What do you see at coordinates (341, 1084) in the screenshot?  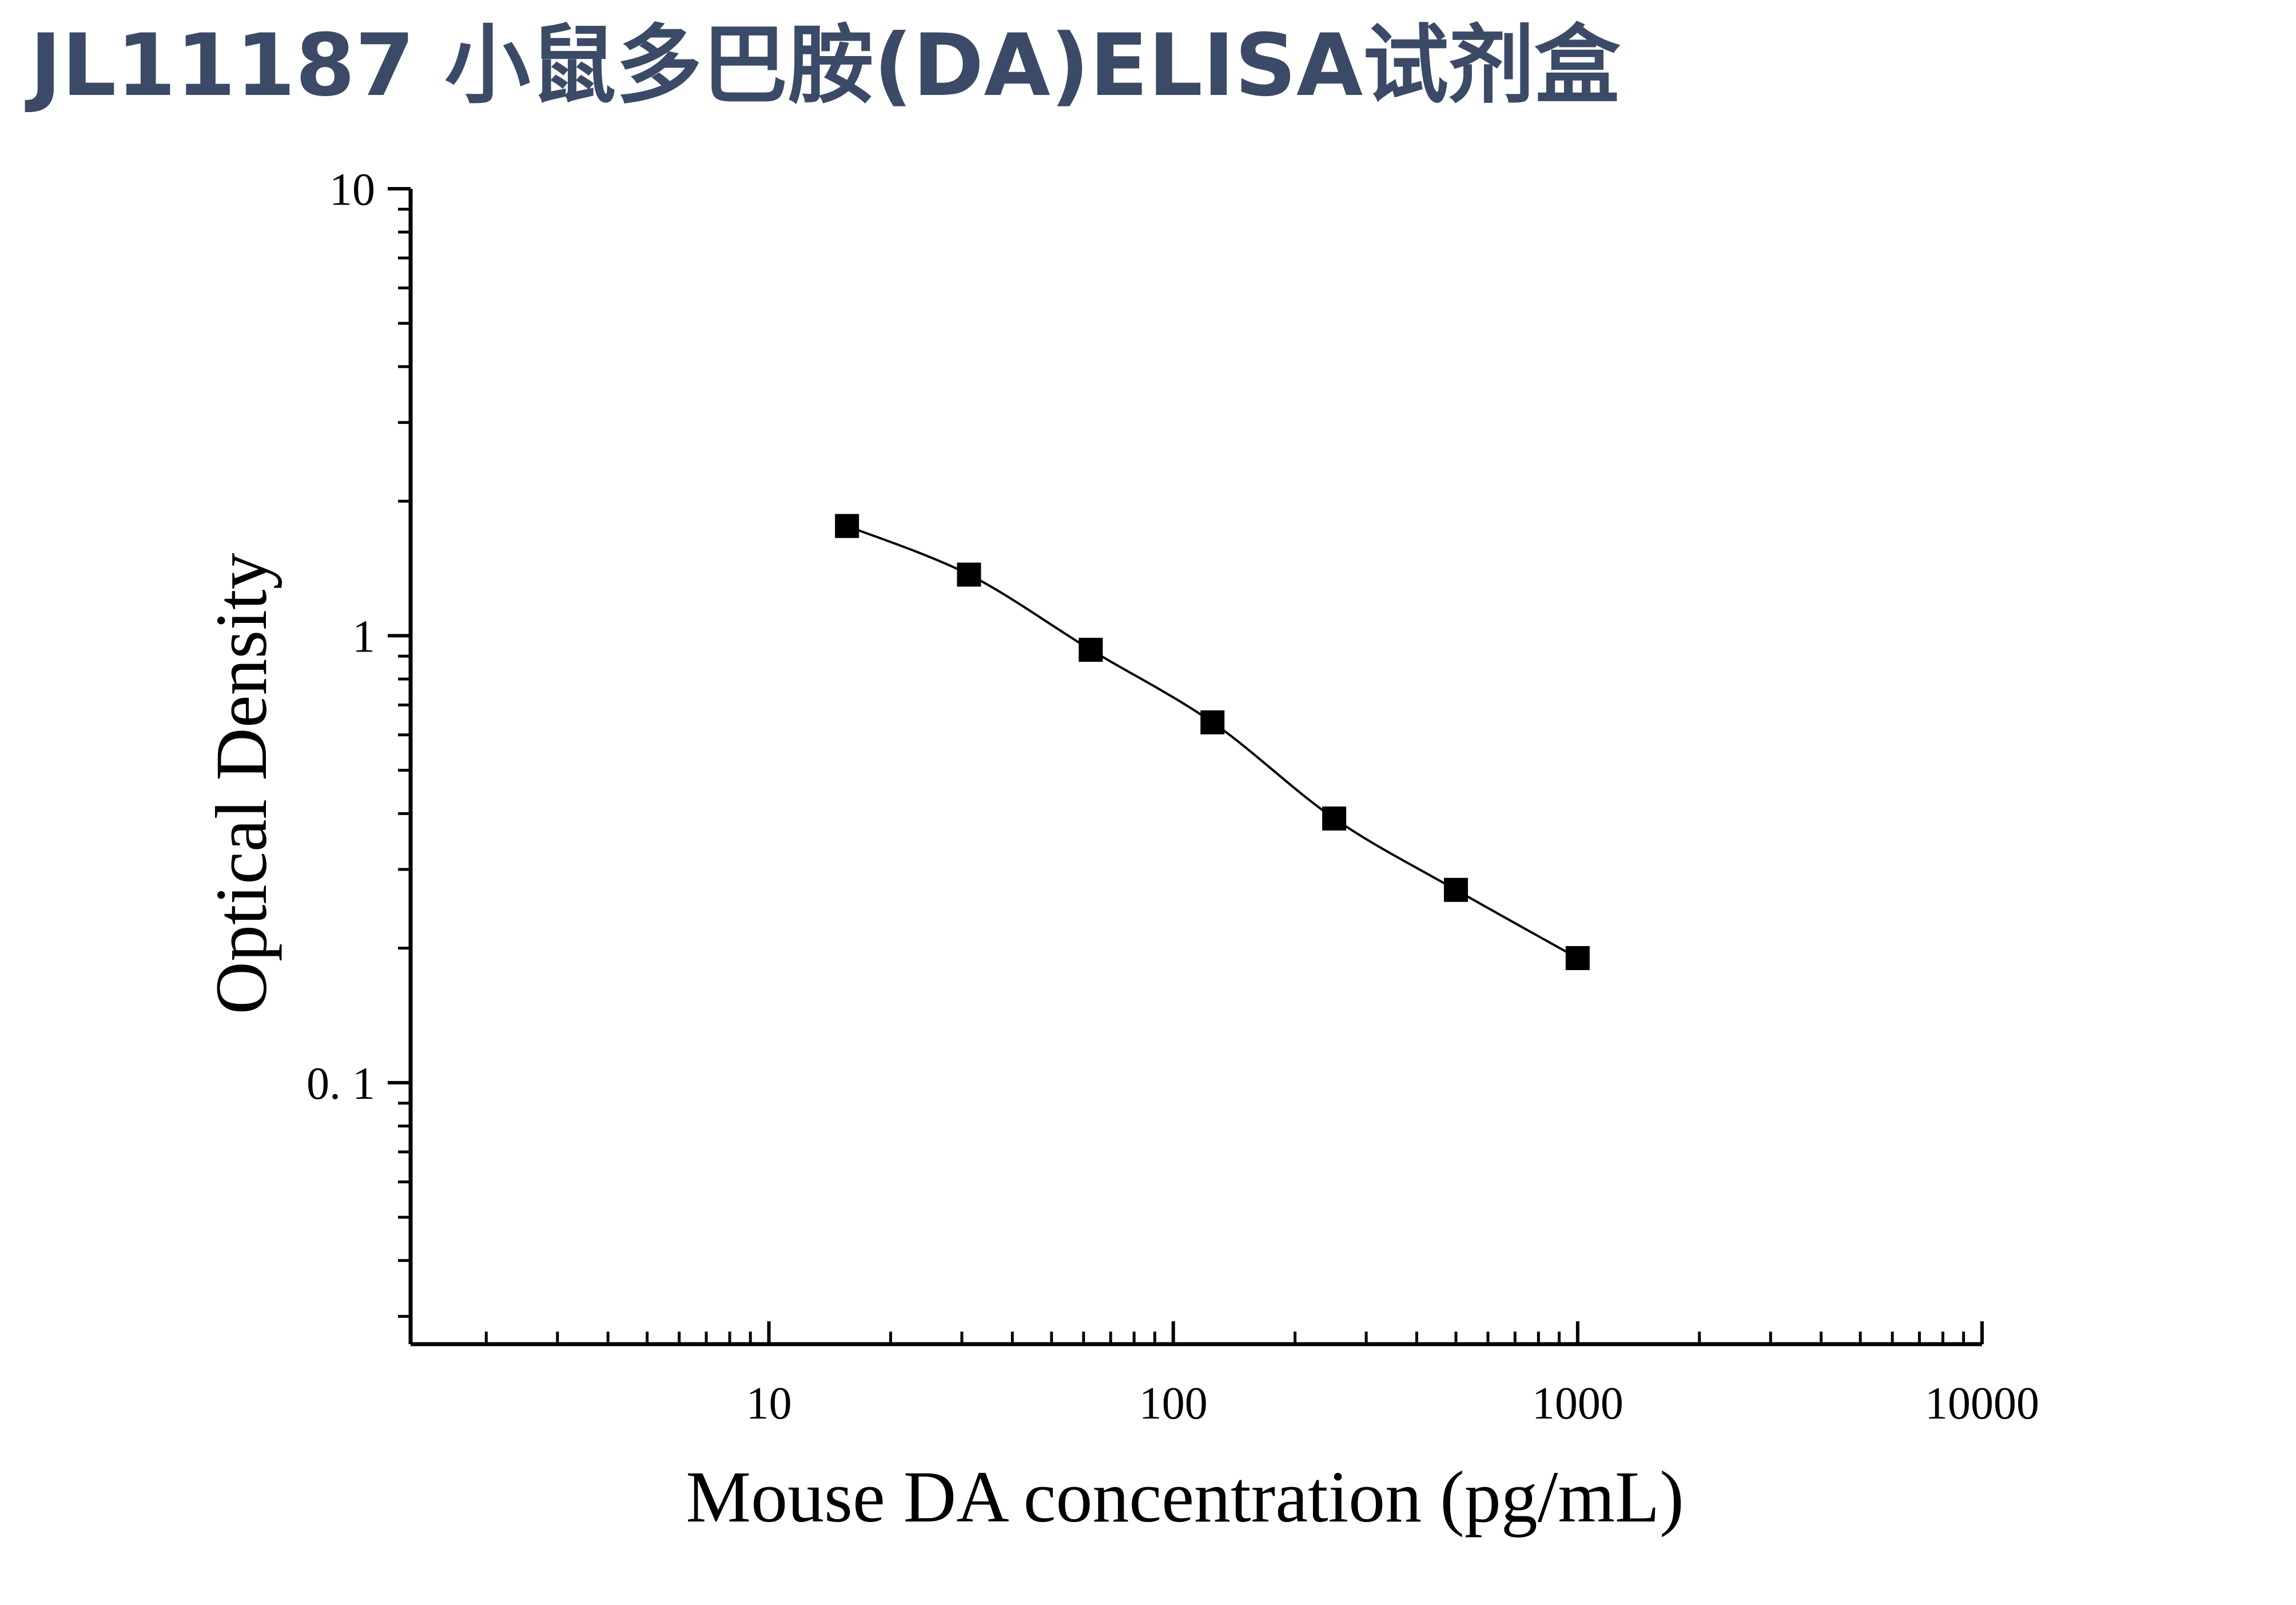 I see `y-tick-label: 0. 1` at bounding box center [341, 1084].